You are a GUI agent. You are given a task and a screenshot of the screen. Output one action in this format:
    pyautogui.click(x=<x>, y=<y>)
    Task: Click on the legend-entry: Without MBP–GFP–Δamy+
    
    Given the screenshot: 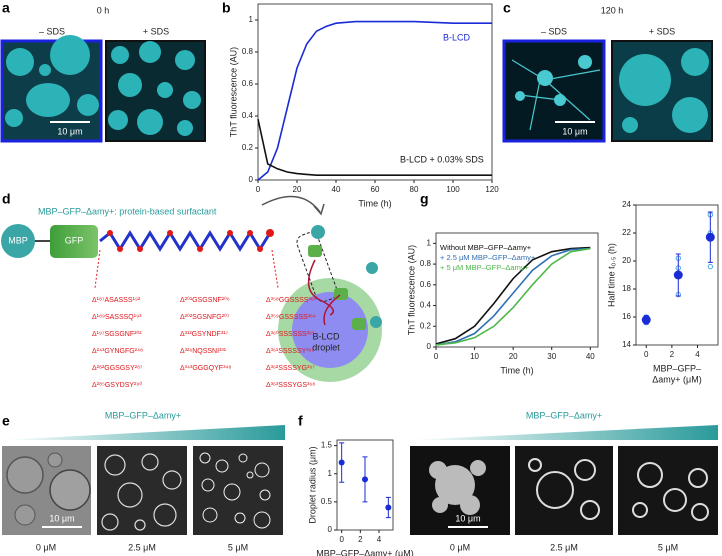 What is the action you would take?
    pyautogui.click(x=486, y=247)
    